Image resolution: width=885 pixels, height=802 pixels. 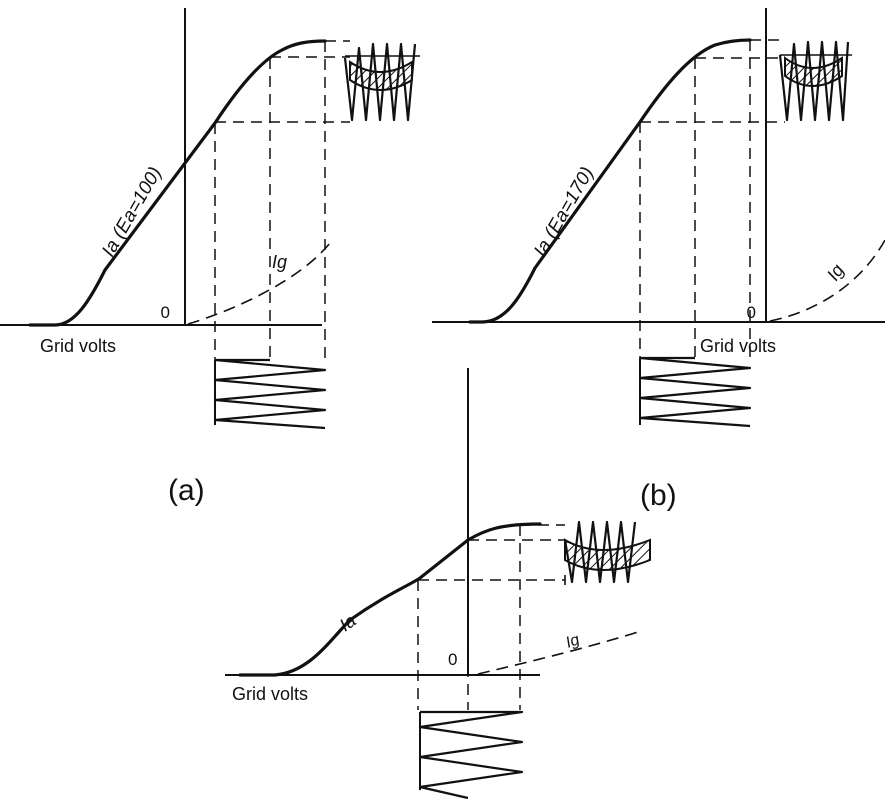 What do you see at coordinates (186, 490) in the screenshot?
I see `panel-caption: (a)` at bounding box center [186, 490].